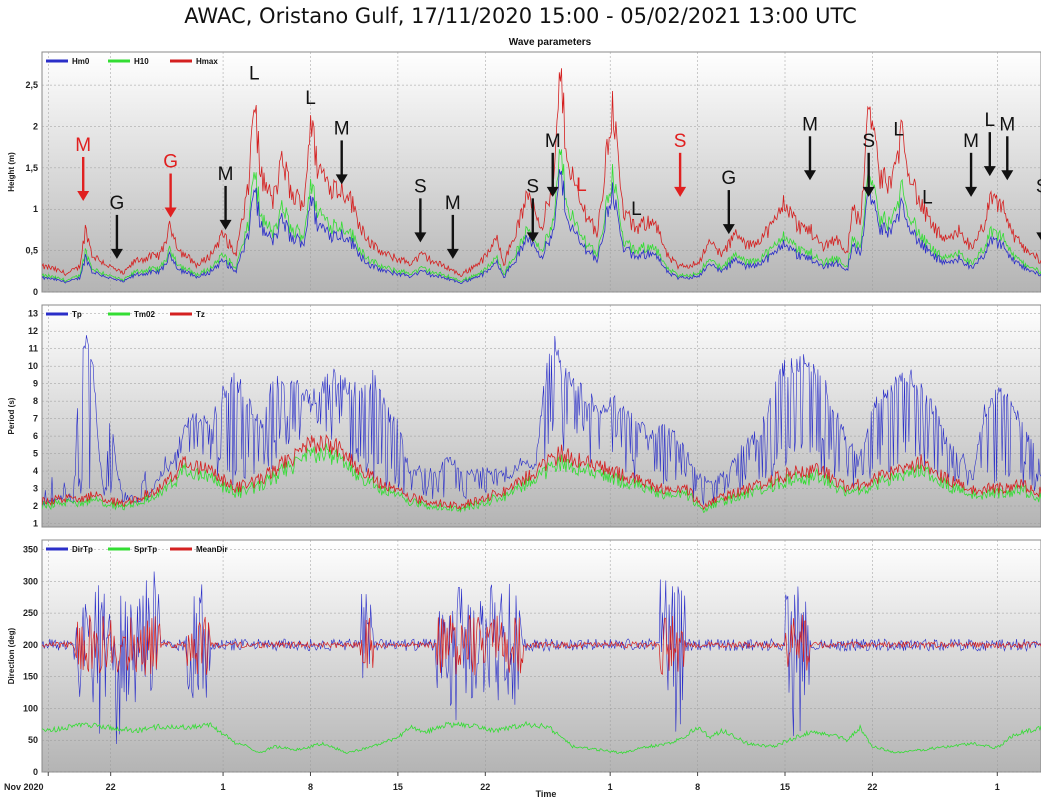 The width and height of the screenshot is (1041, 799). What do you see at coordinates (541, 472) in the screenshot?
I see `series-line-tz` at bounding box center [541, 472].